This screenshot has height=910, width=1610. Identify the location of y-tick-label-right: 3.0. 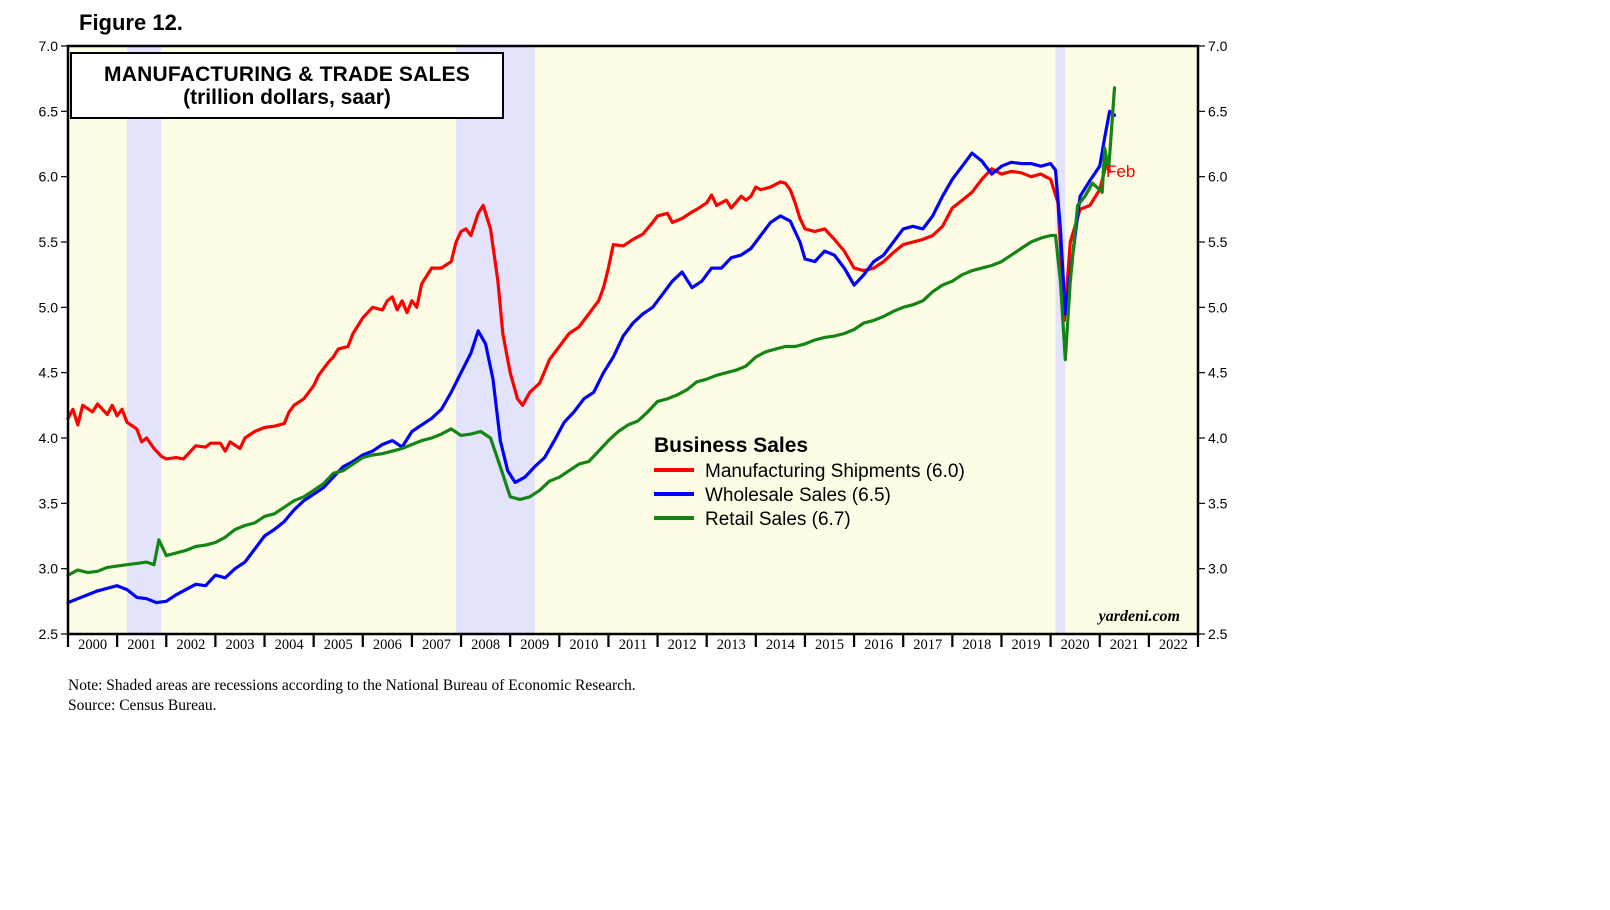
(1218, 569).